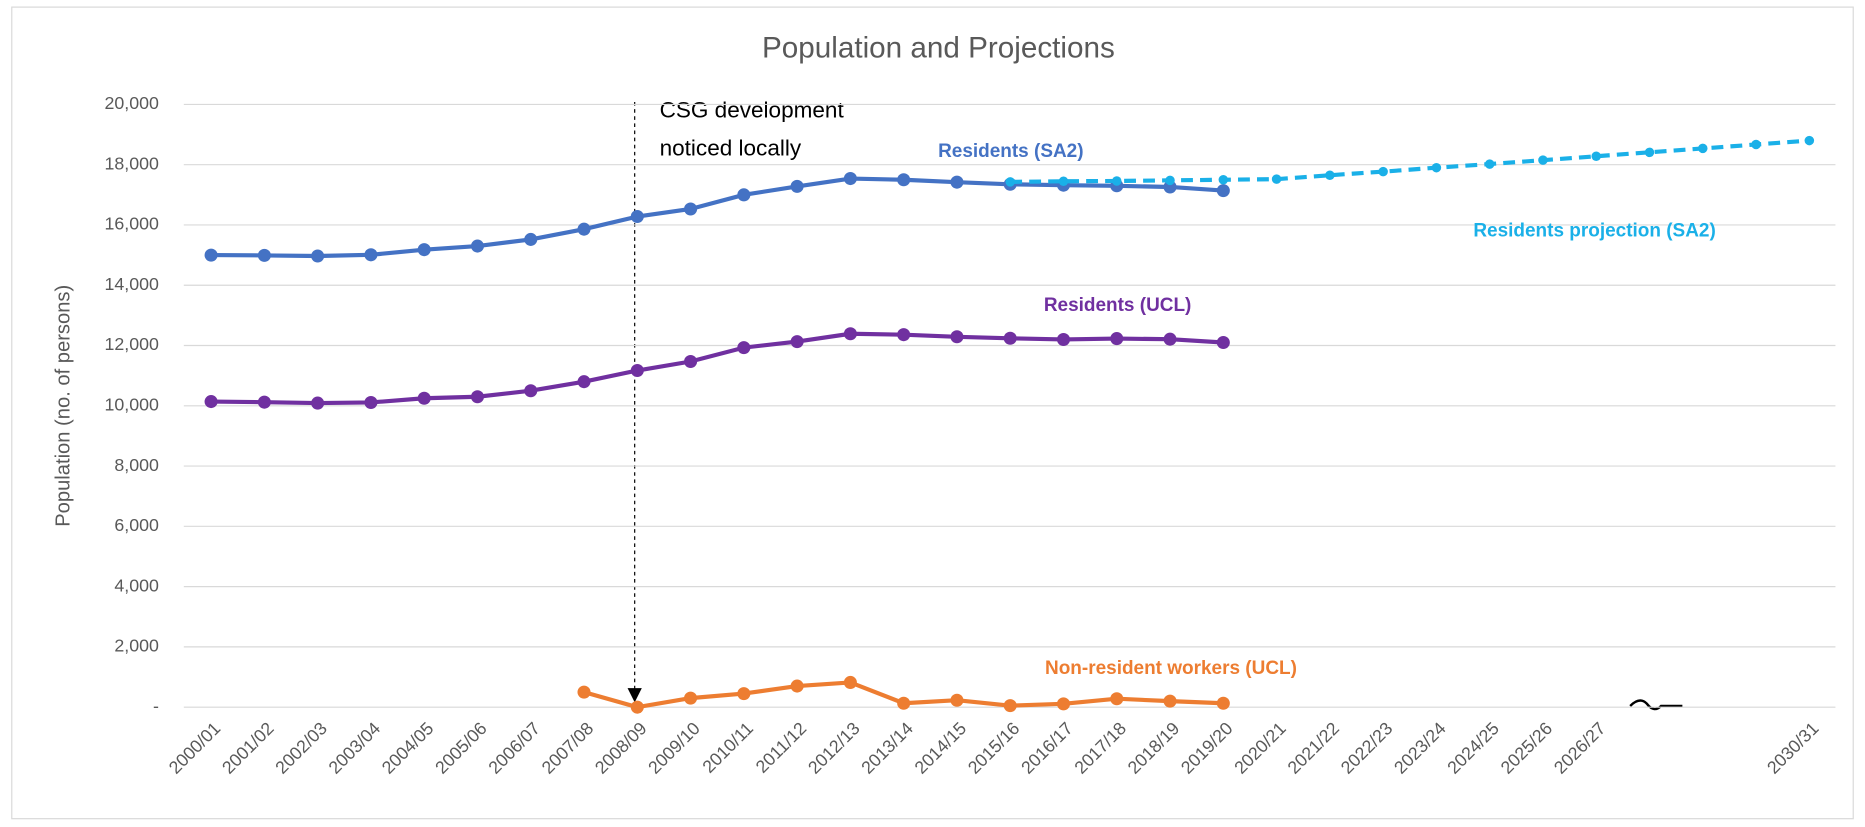 This screenshot has height=827, width=1865. I want to click on y-tick-label: 20,000, so click(132, 103).